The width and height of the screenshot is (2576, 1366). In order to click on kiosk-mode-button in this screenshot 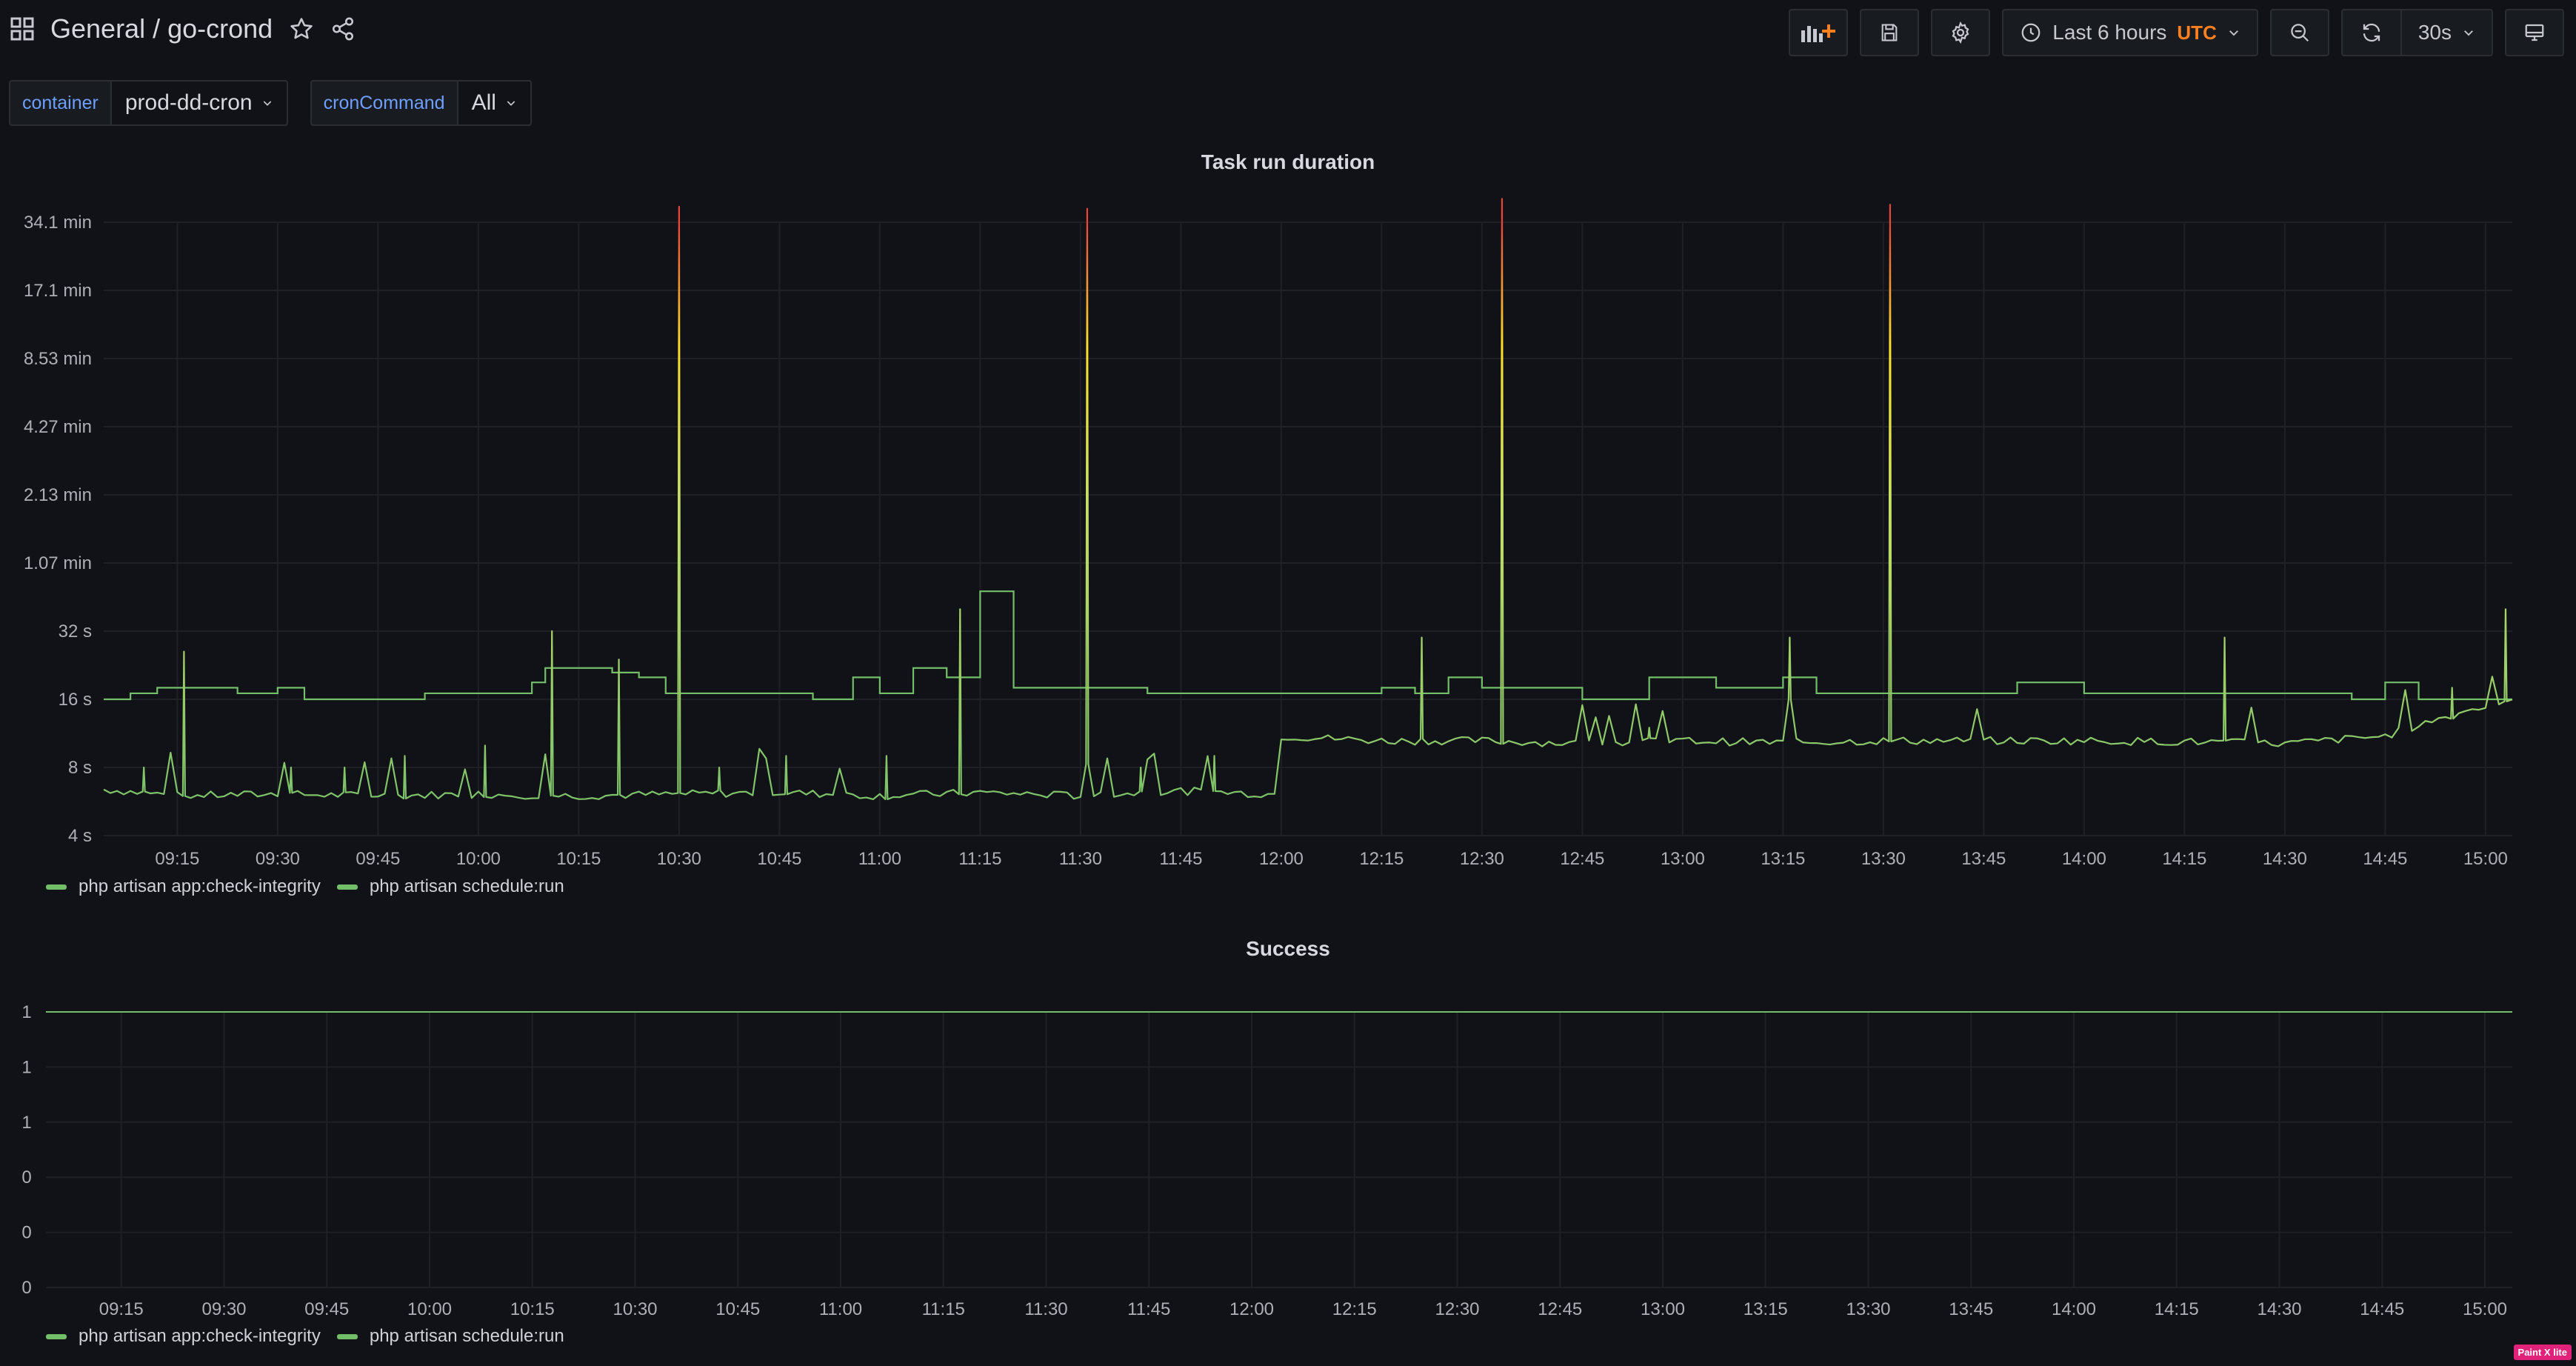, I will do `click(2534, 32)`.